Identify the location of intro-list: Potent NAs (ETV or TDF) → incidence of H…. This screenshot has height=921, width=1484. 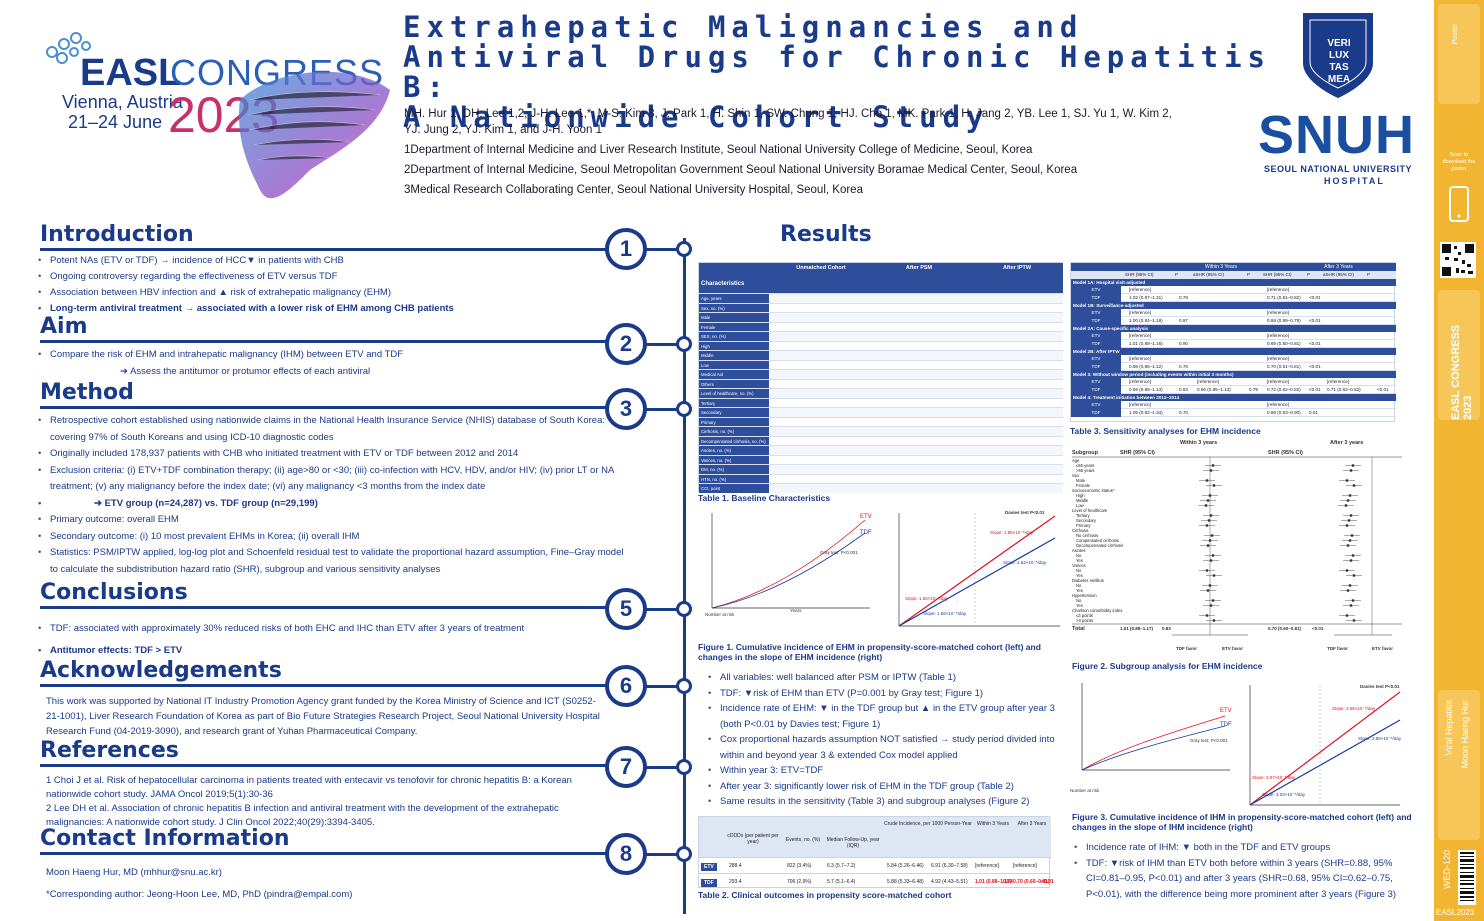
(333, 285).